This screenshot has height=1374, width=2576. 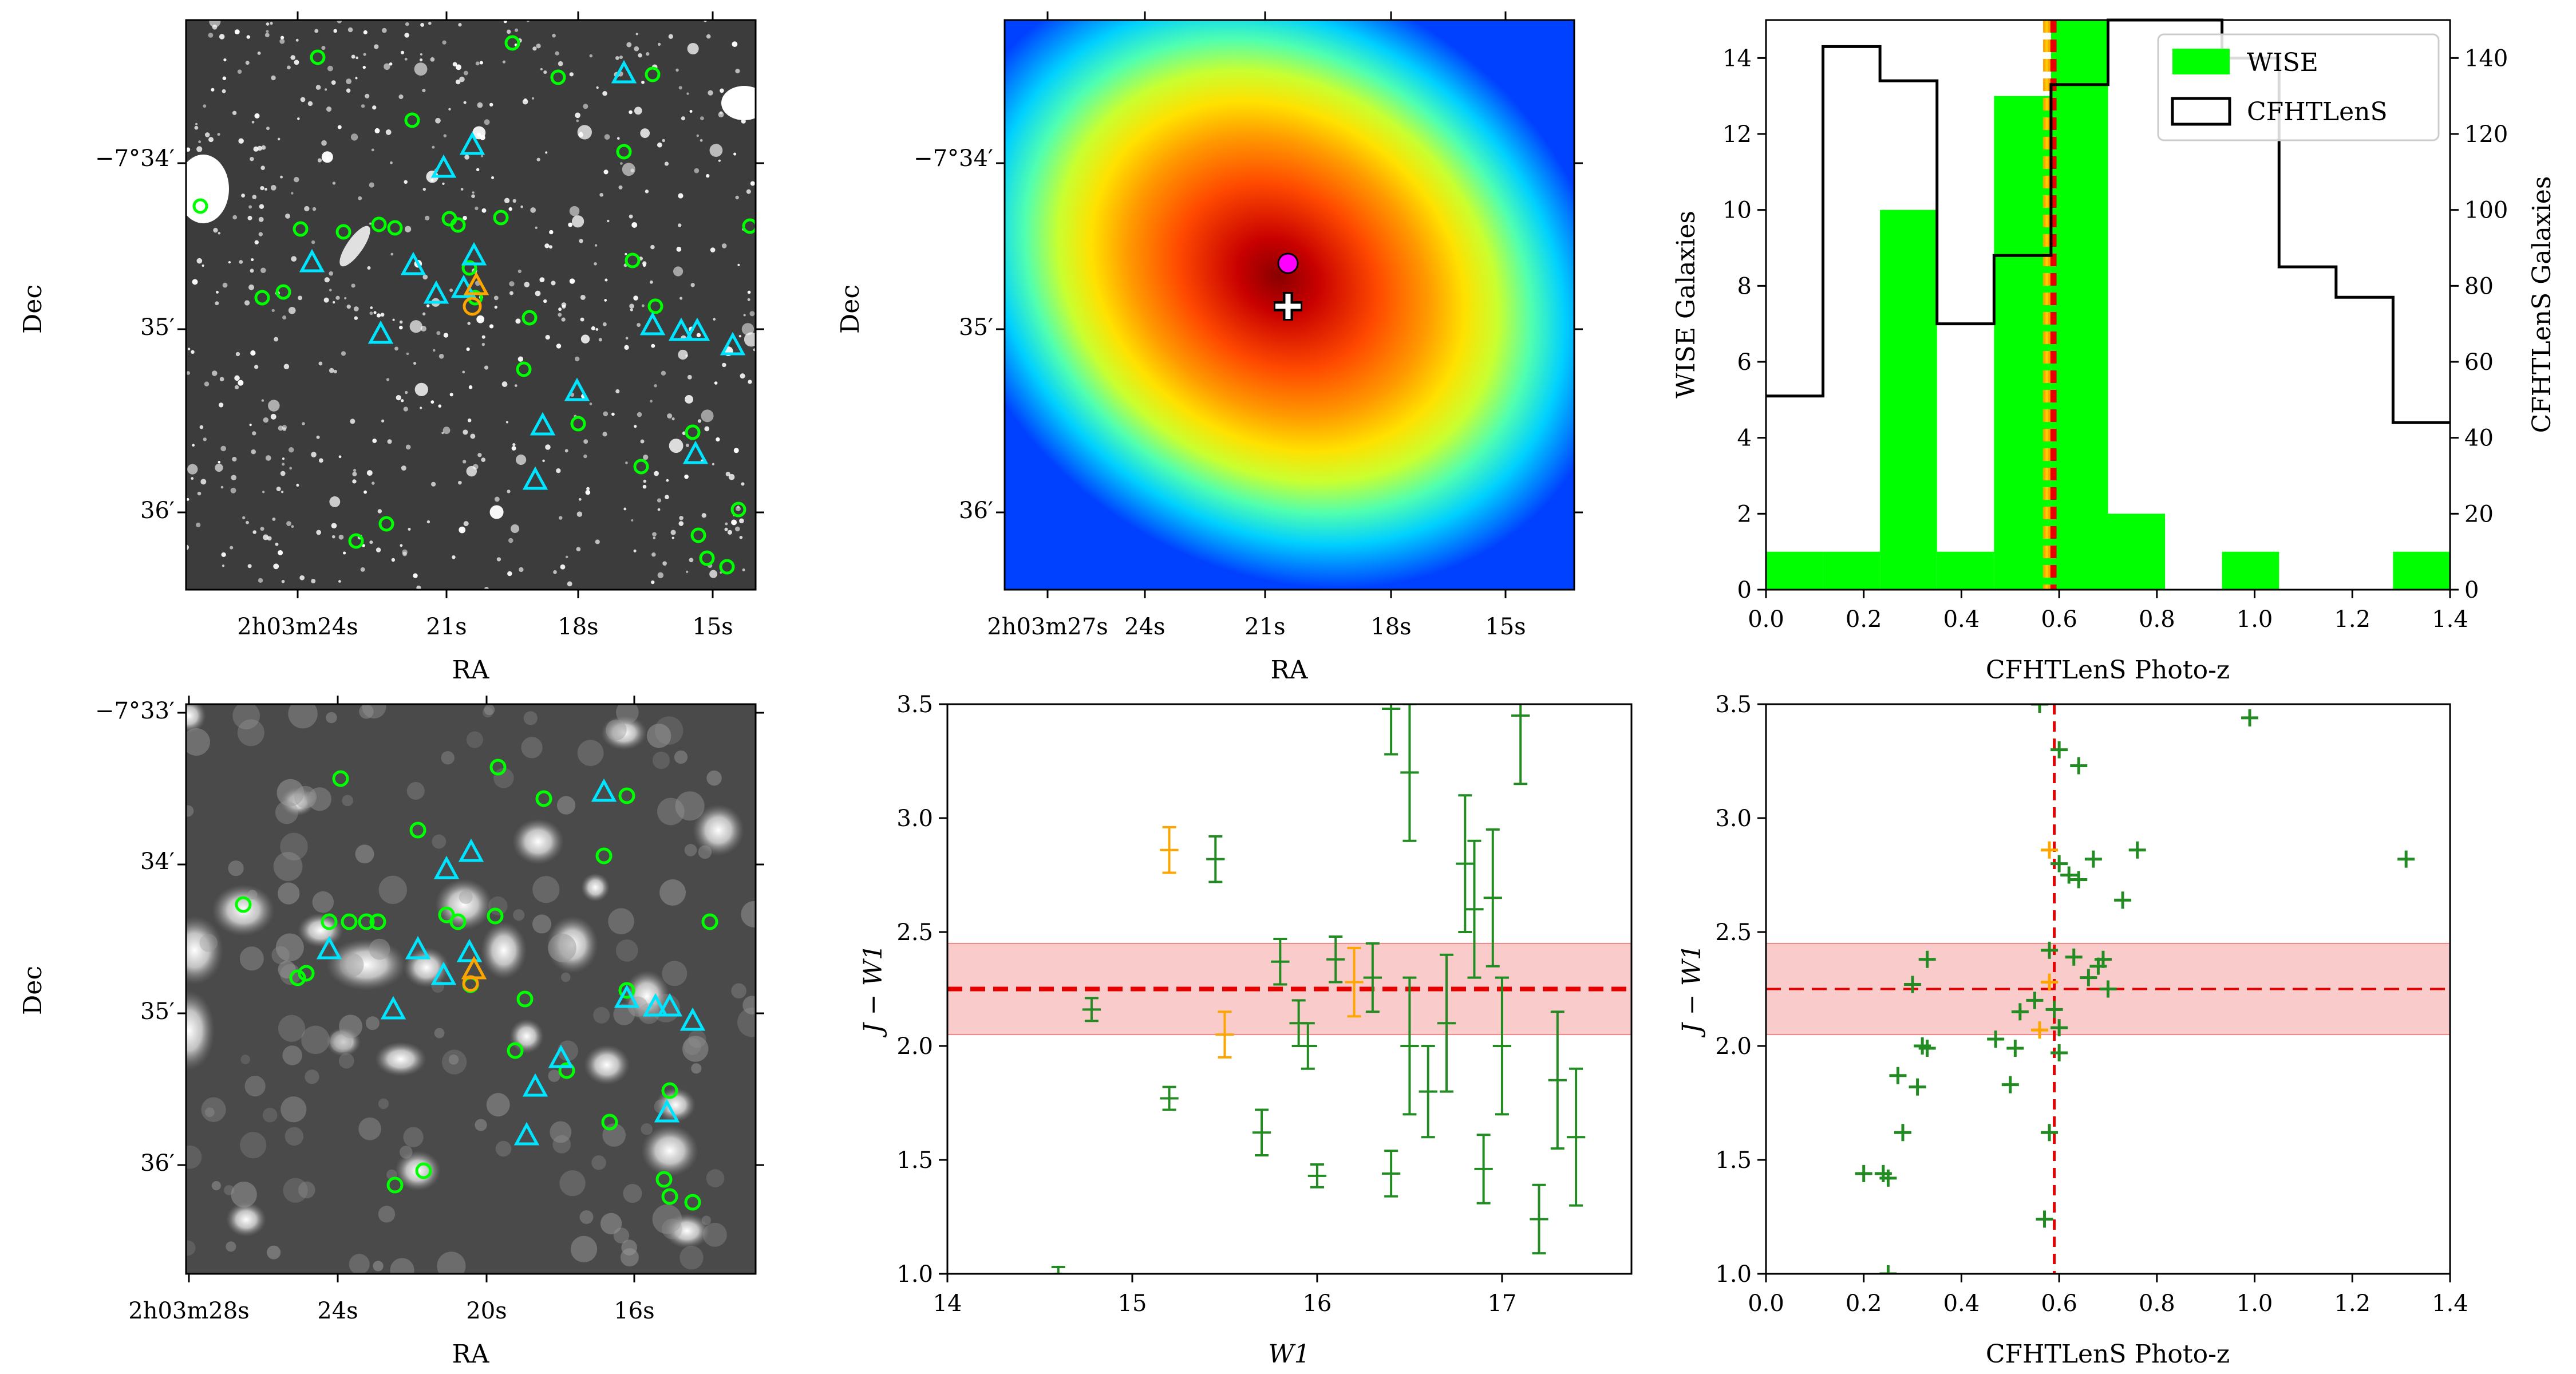 What do you see at coordinates (1766, 1303) in the screenshot?
I see `xtick-label: 0.0` at bounding box center [1766, 1303].